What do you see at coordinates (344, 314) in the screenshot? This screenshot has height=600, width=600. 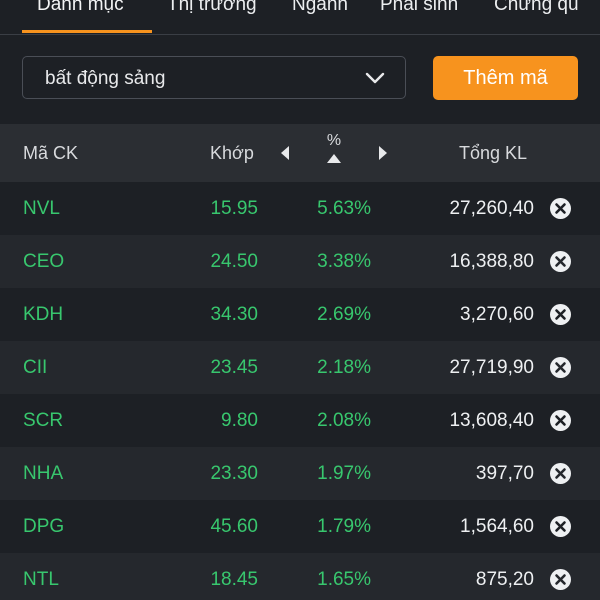 I see `row-percent: 2.69%` at bounding box center [344, 314].